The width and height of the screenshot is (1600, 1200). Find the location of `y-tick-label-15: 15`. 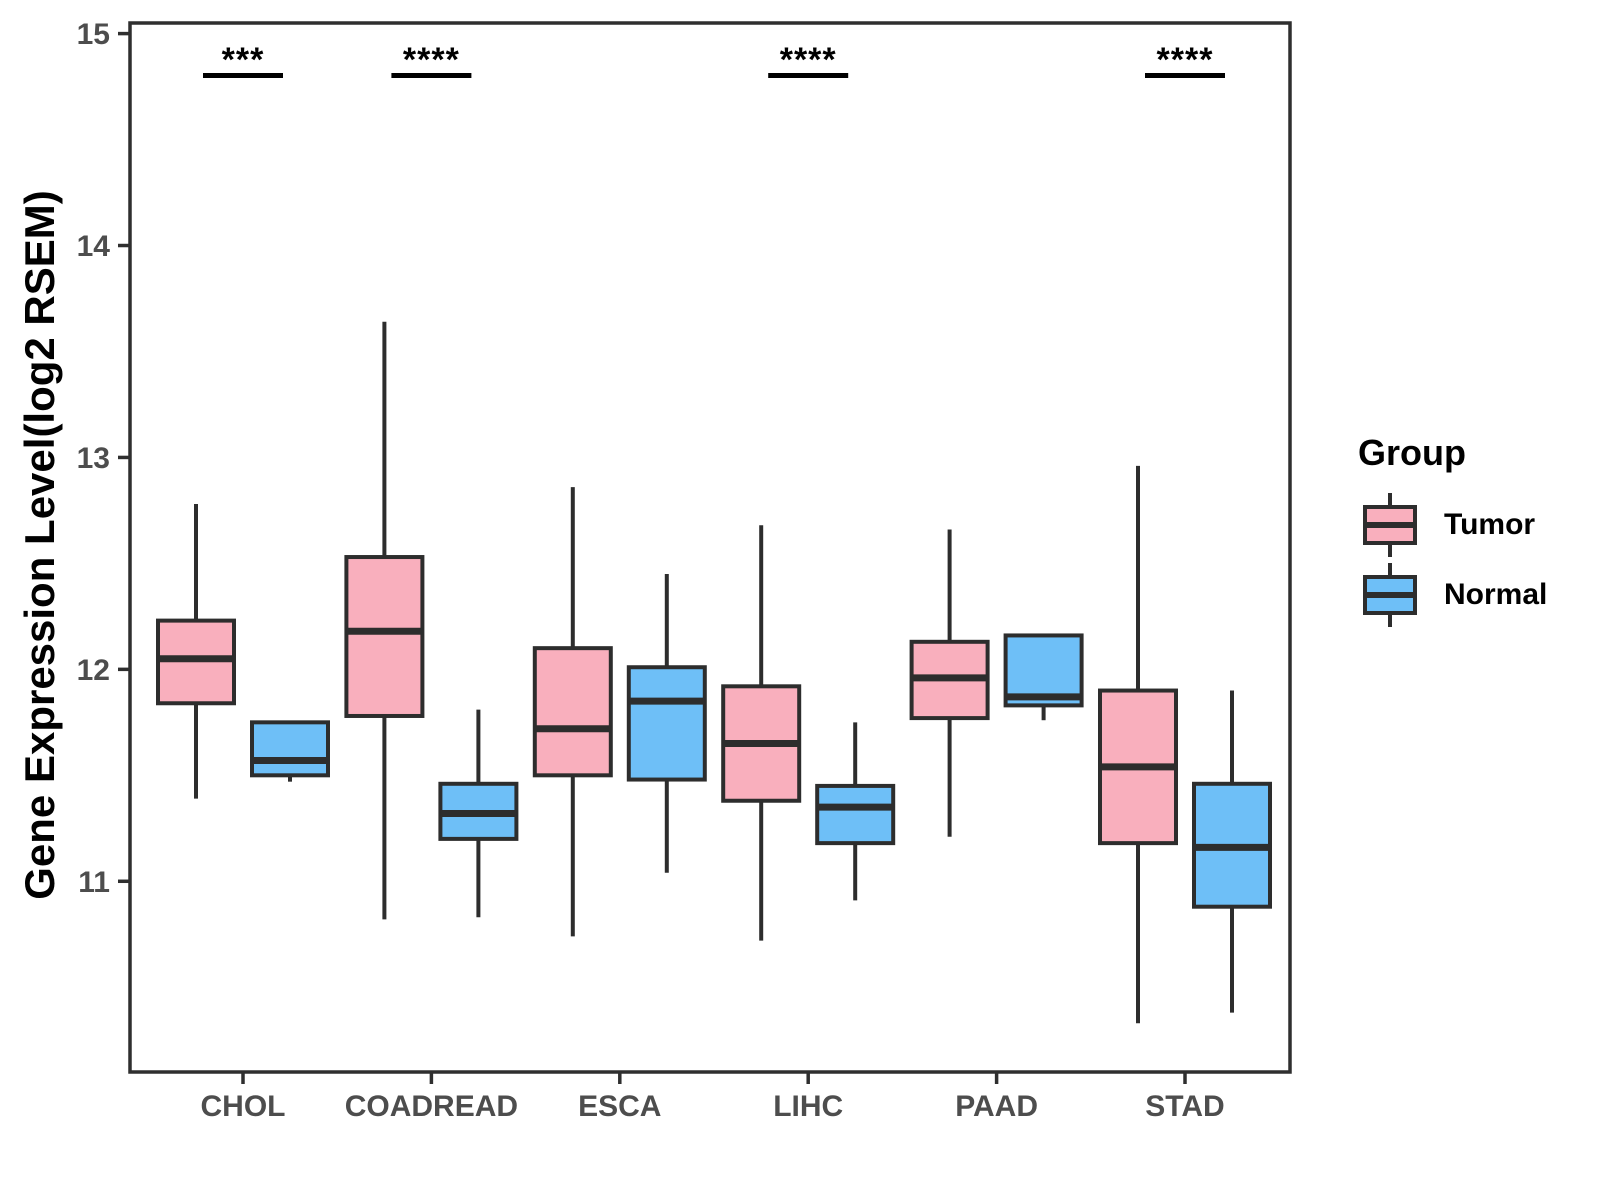

y-tick-label-15: 15 is located at coordinates (93, 34).